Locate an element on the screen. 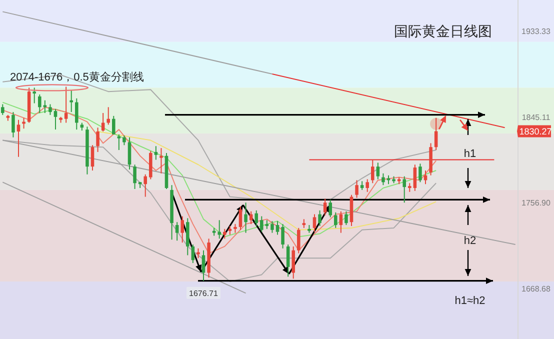 Image resolution: width=554 pixels, height=339 pixels. y-tick-label: 1756.90 is located at coordinates (537, 203).